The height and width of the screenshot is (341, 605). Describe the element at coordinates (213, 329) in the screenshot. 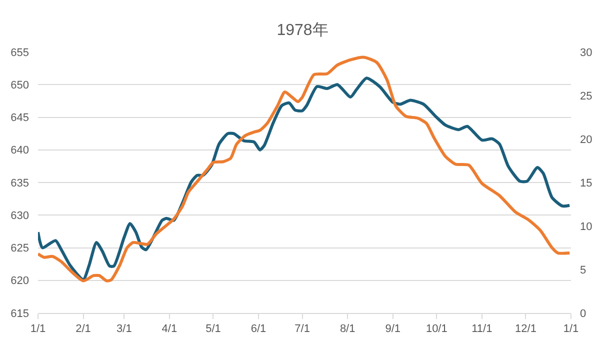

I see `x-tick-label: 5/1` at that location.